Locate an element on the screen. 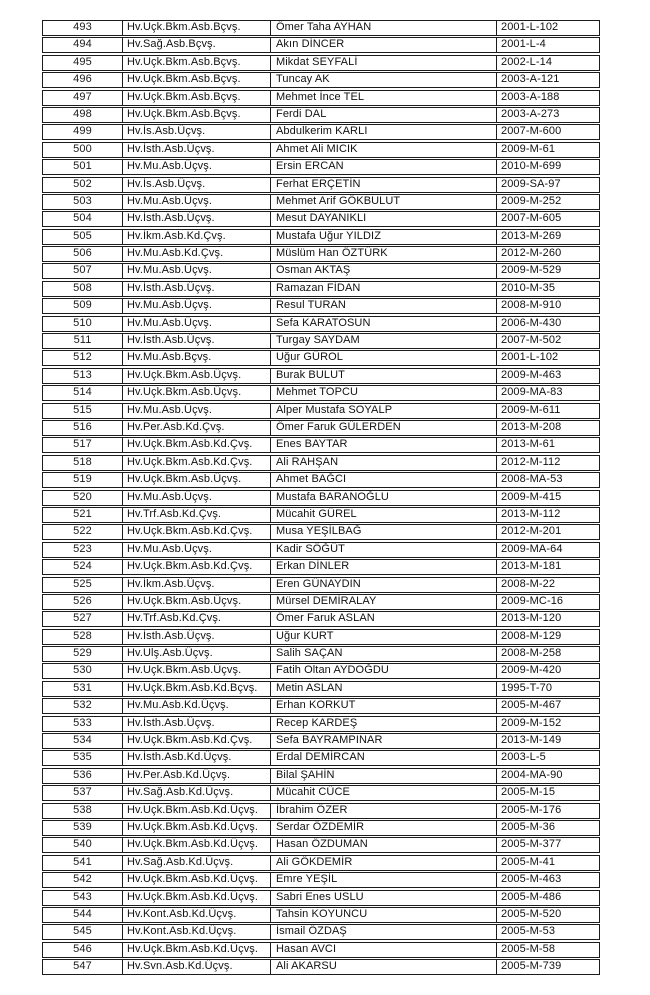 The image size is (650, 995). row-number-cell: 537 is located at coordinates (83, 793).